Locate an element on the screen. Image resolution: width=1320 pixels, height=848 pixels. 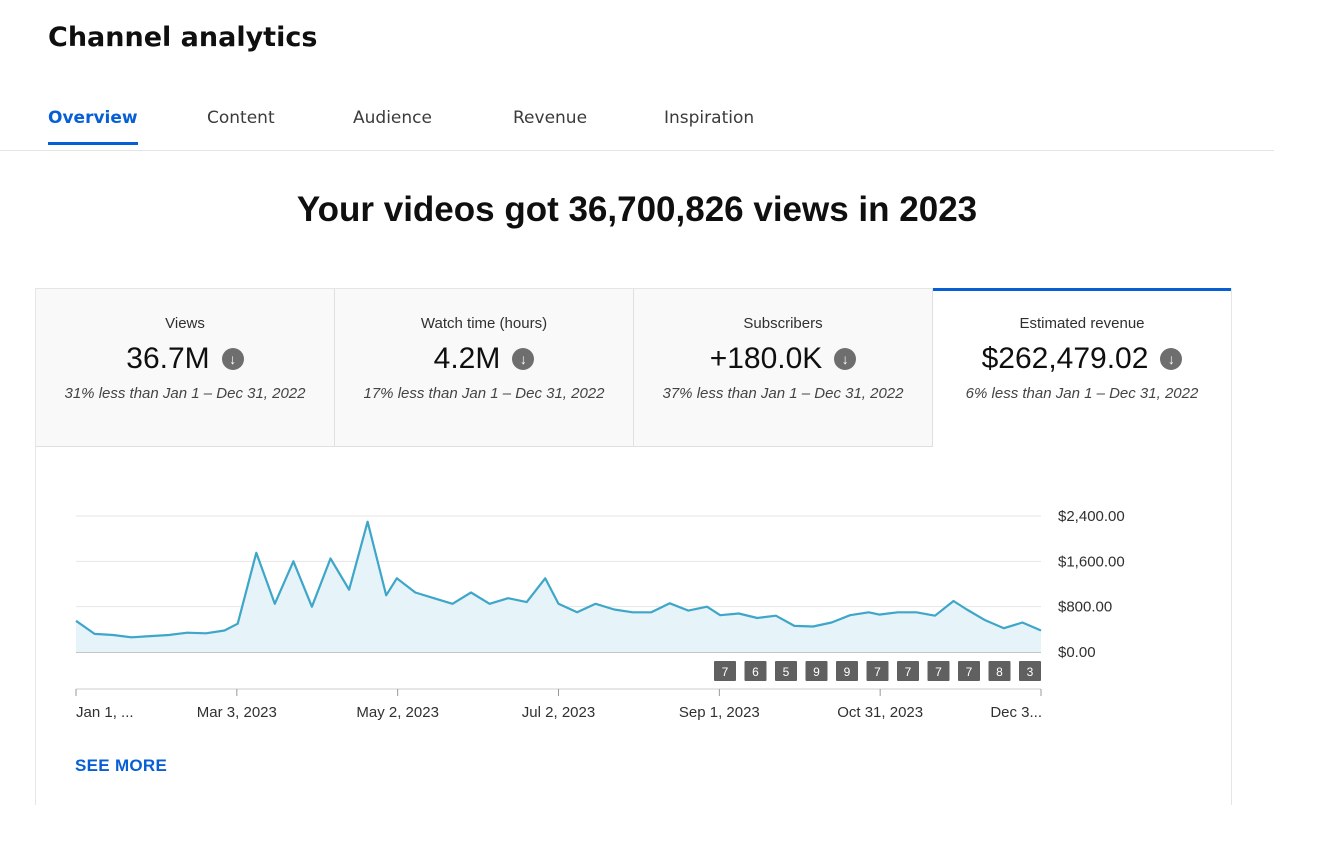
tab-overview: Overview is located at coordinates (93, 126).